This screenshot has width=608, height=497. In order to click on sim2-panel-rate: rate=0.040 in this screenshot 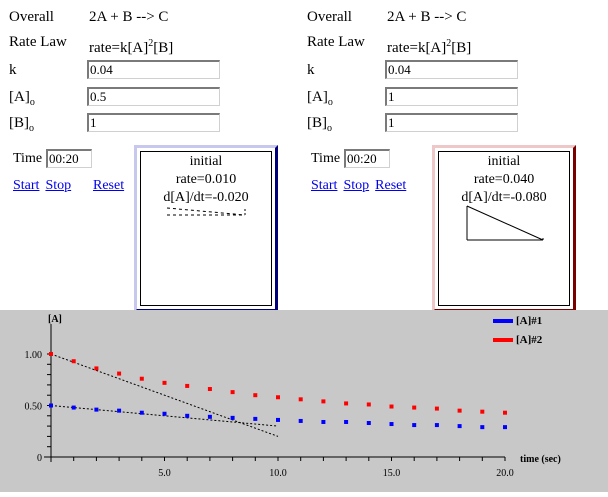, I will do `click(504, 179)`.